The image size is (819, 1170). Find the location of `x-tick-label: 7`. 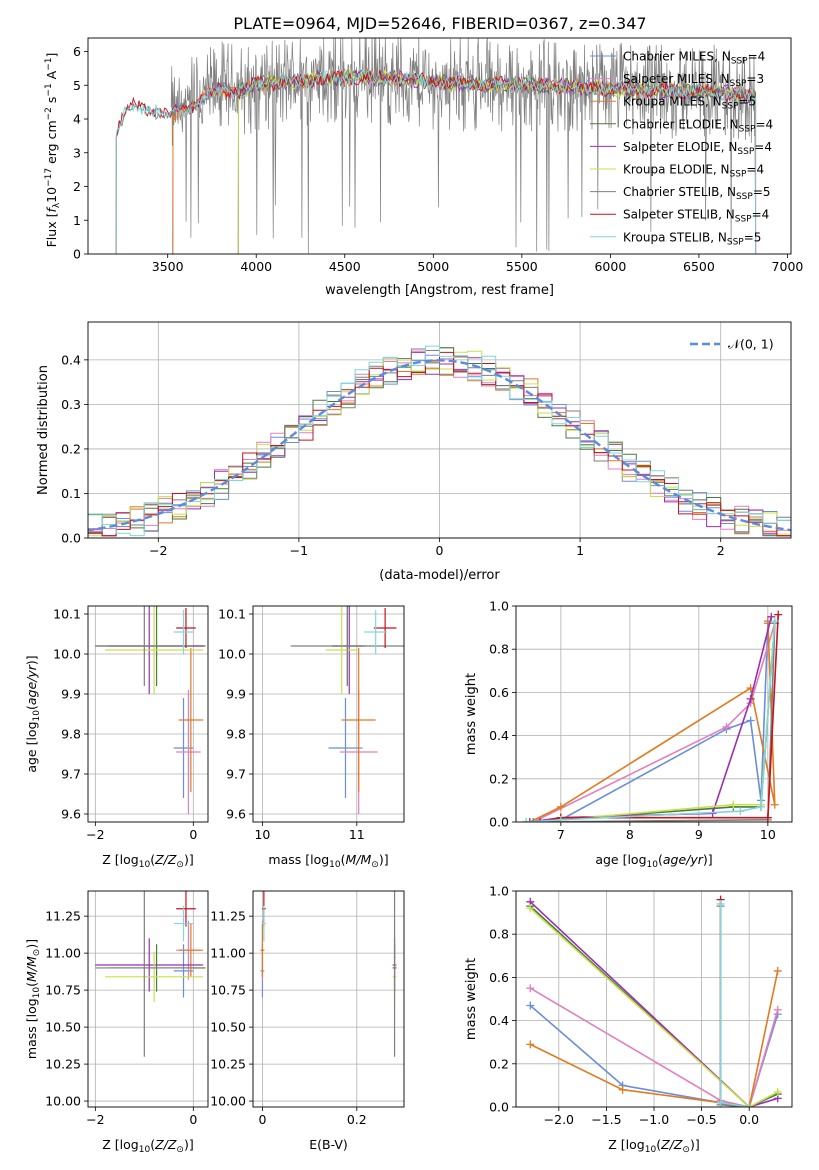

x-tick-label: 7 is located at coordinates (561, 834).